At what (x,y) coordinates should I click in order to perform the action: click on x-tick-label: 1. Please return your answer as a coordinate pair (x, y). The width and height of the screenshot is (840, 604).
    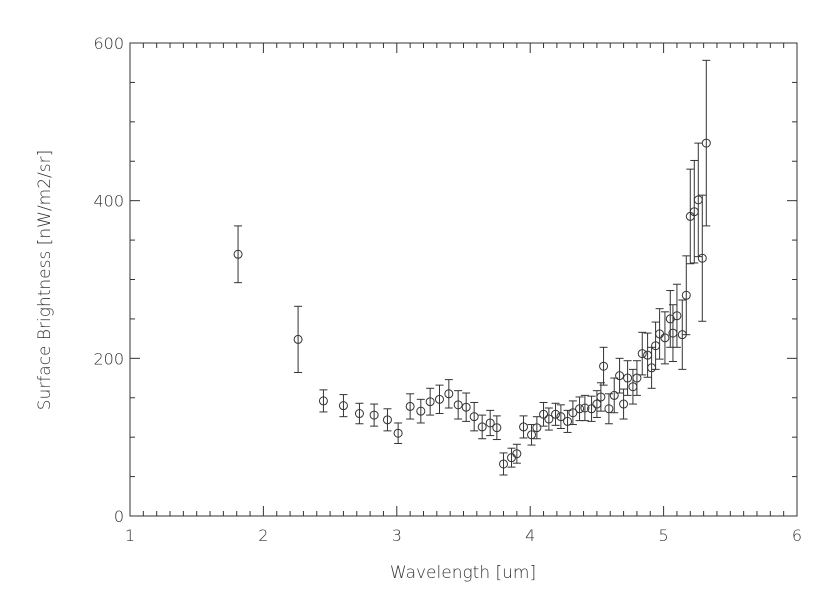
    Looking at the image, I should click on (130, 535).